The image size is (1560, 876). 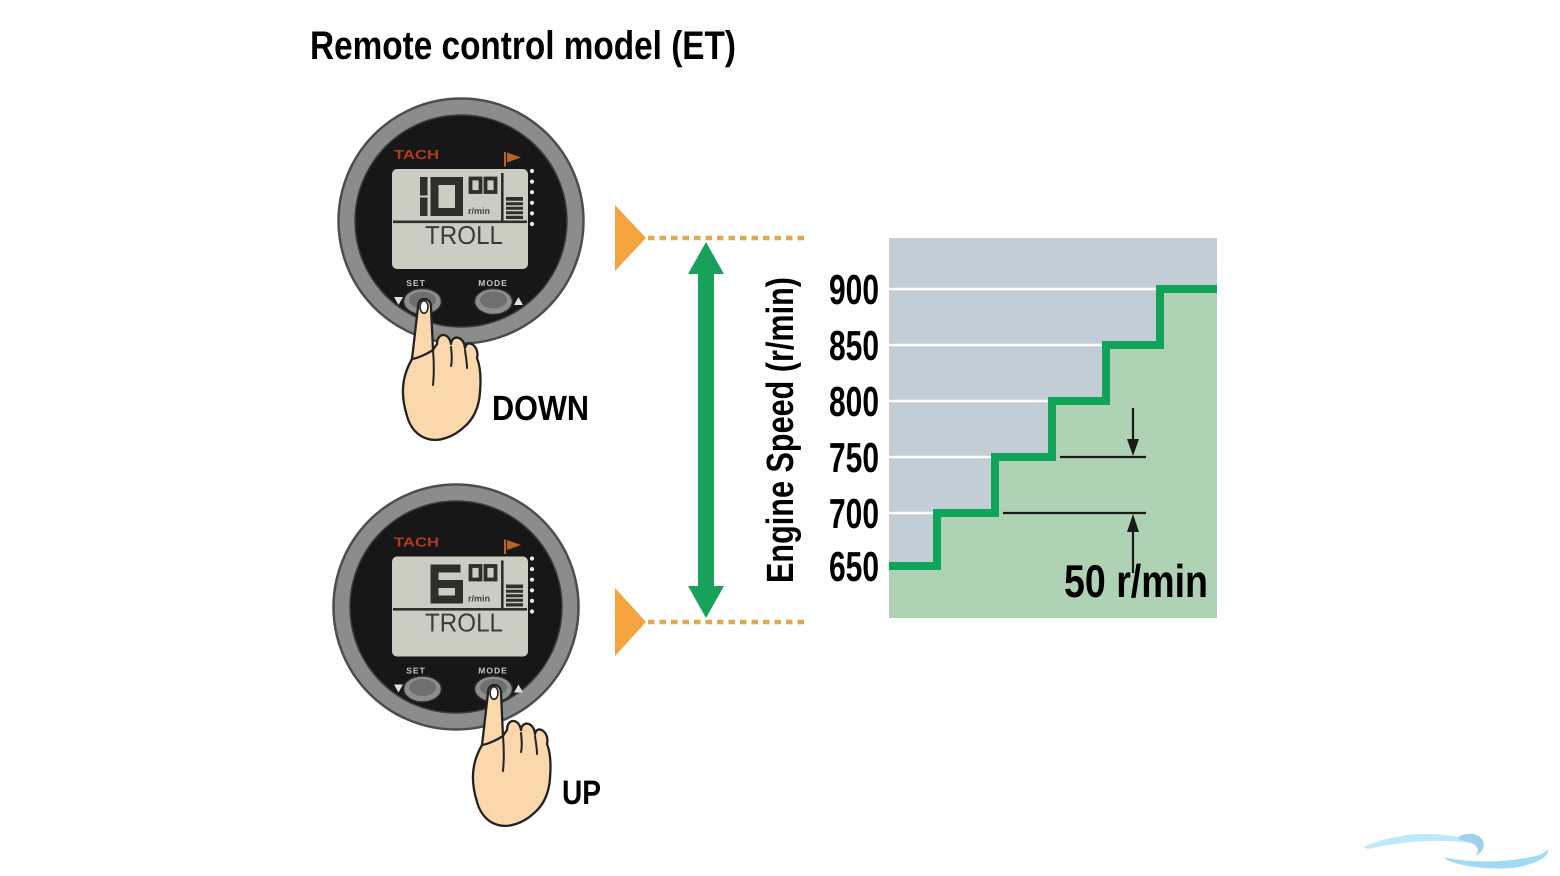 I want to click on svg-text: 700, so click(x=854, y=513).